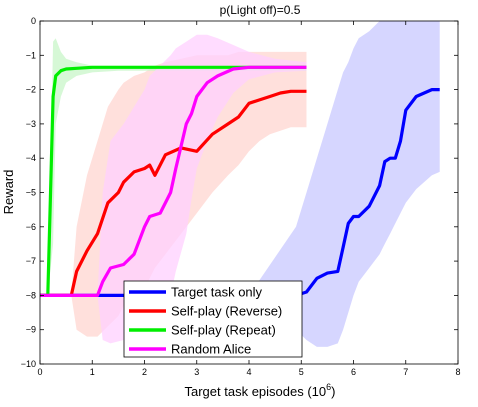  Describe the element at coordinates (226, 311) in the screenshot. I see `legend-label-1: Self-play (Reverse)` at that location.